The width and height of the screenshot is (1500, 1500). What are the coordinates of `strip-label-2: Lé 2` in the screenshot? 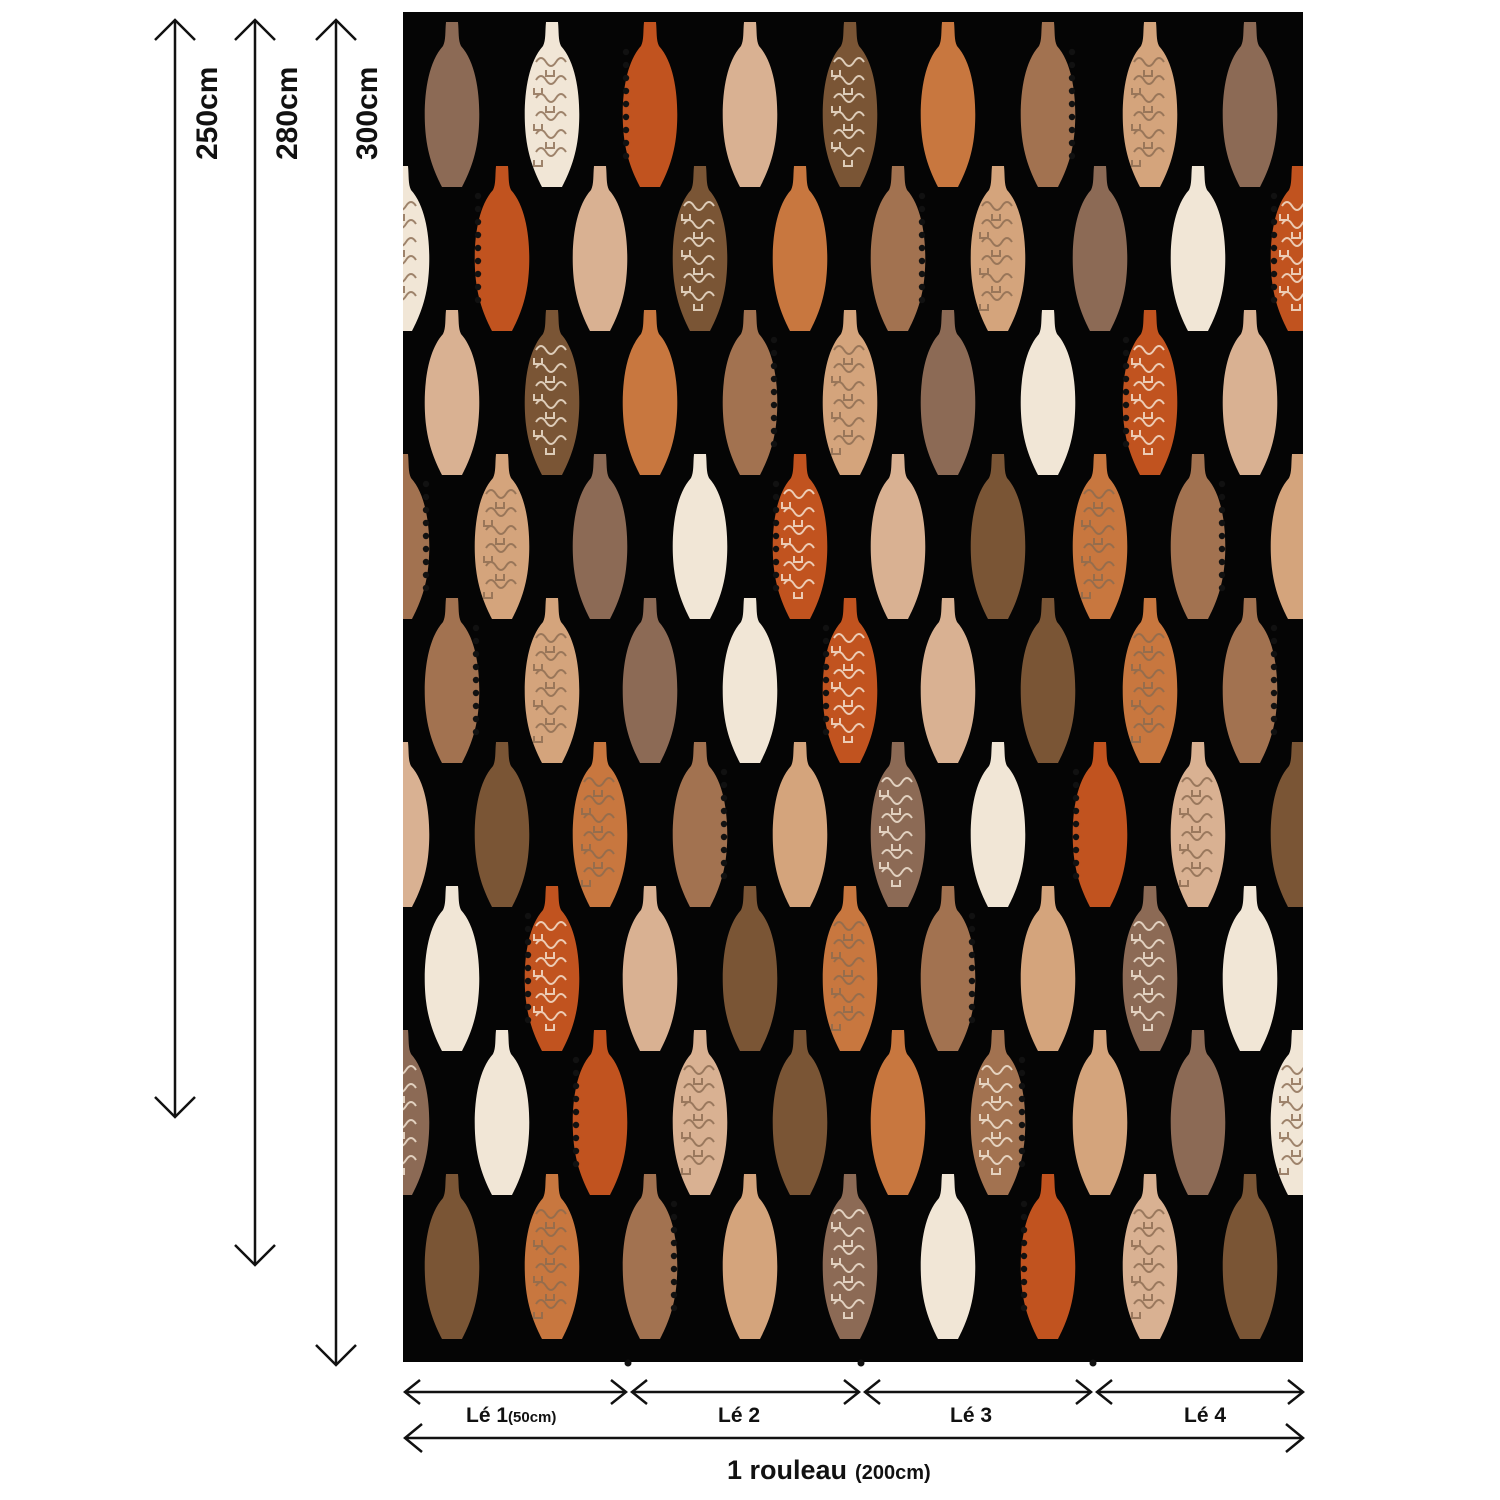 It's located at (739, 1415).